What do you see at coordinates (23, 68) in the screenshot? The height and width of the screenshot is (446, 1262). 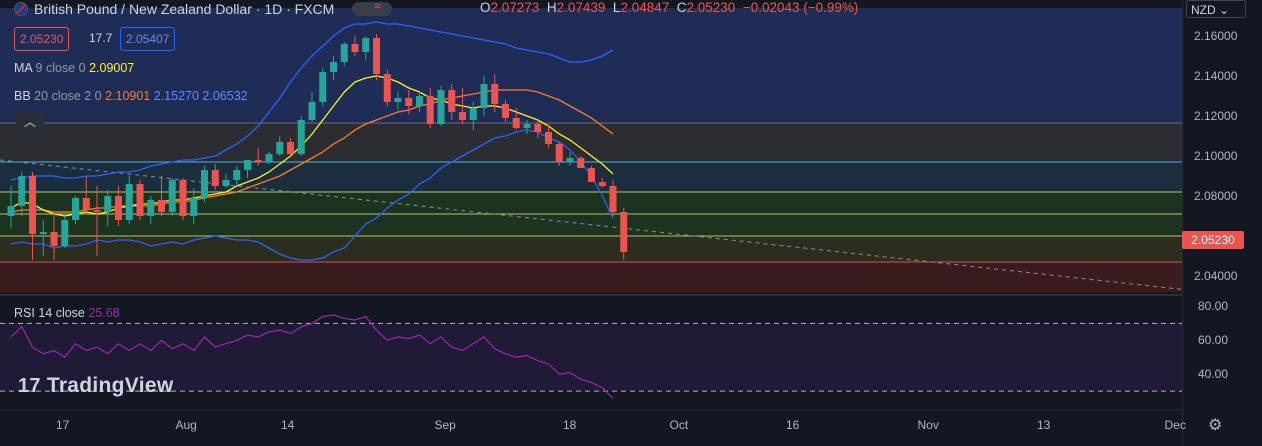 I see `ma-name: MA` at bounding box center [23, 68].